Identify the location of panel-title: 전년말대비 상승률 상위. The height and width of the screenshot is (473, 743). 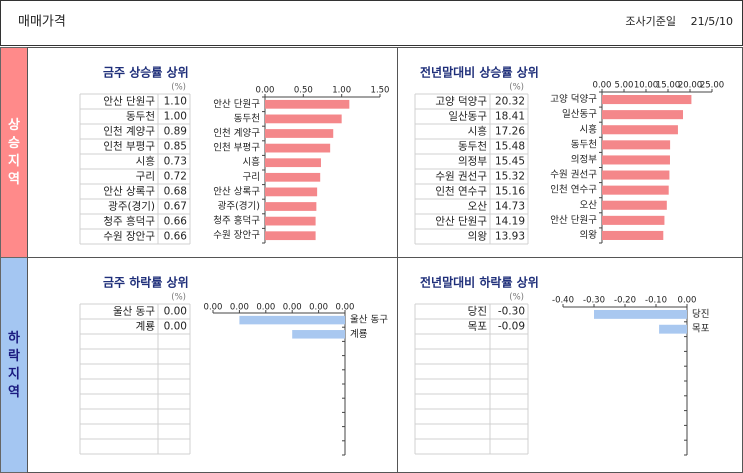
(479, 72).